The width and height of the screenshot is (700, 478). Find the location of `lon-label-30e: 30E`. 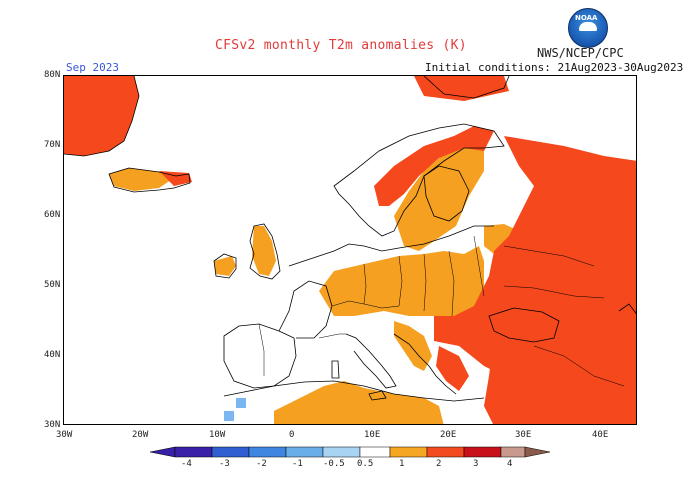

lon-label-30e: 30E is located at coordinates (523, 435).